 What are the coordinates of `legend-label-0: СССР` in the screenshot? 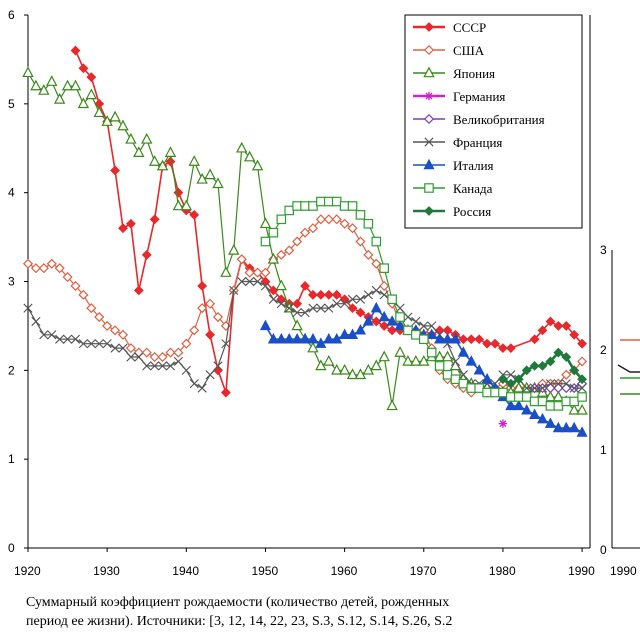 It's located at (469, 27).